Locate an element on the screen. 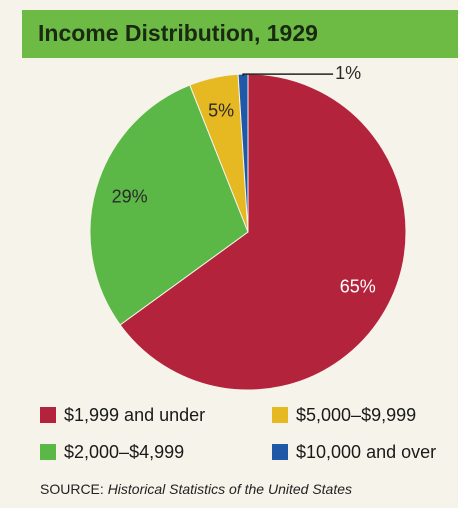 Image resolution: width=458 pixels, height=508 pixels. slice-label: 29% is located at coordinates (130, 196).